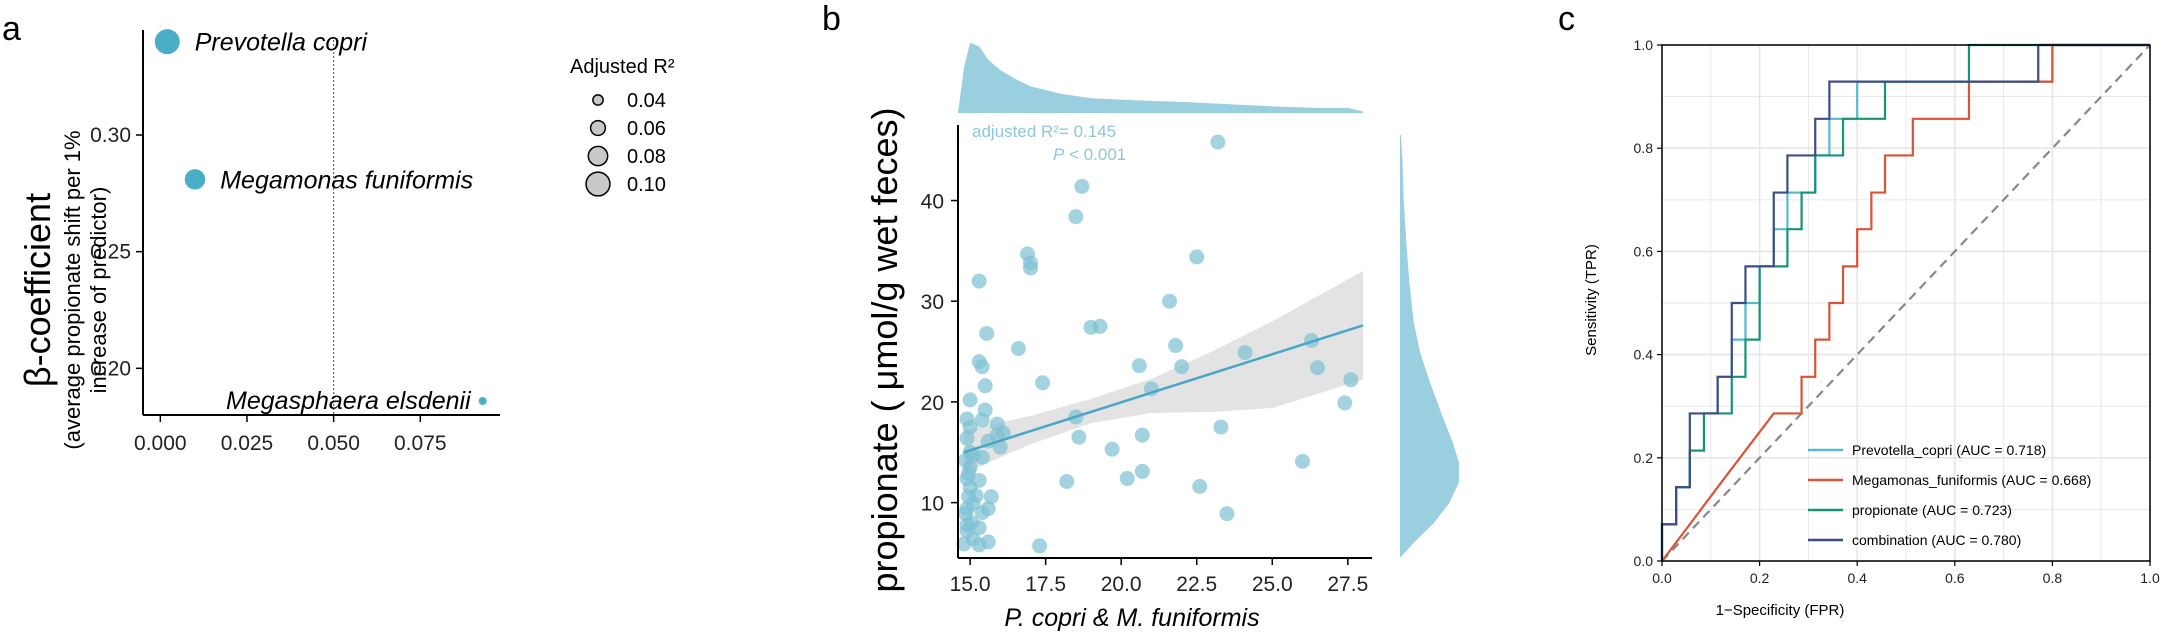 This screenshot has height=634, width=2165. What do you see at coordinates (1644, 355) in the screenshot?
I see `y-tick-label: 0.4` at bounding box center [1644, 355].